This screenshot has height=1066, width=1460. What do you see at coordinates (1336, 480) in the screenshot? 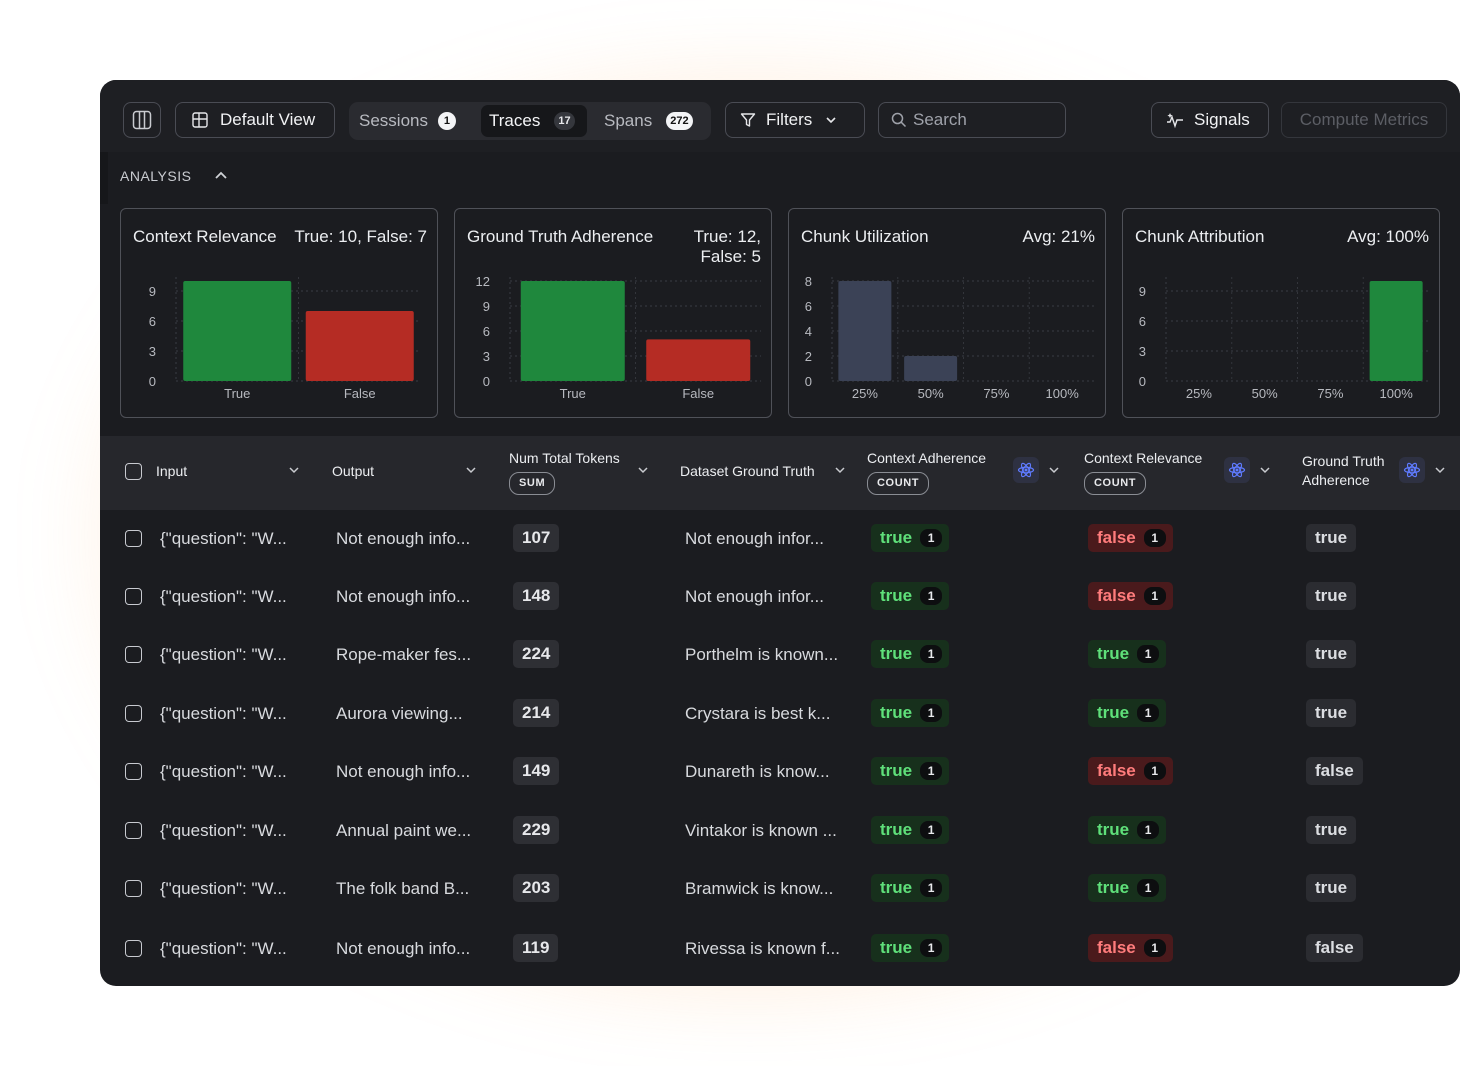
I see `header-label: Adherence` at bounding box center [1336, 480].